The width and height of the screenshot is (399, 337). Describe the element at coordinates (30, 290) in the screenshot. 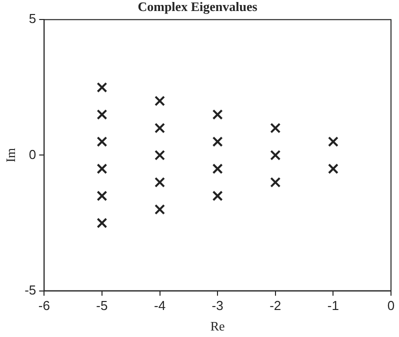

I see `y-tick-label: -5` at that location.